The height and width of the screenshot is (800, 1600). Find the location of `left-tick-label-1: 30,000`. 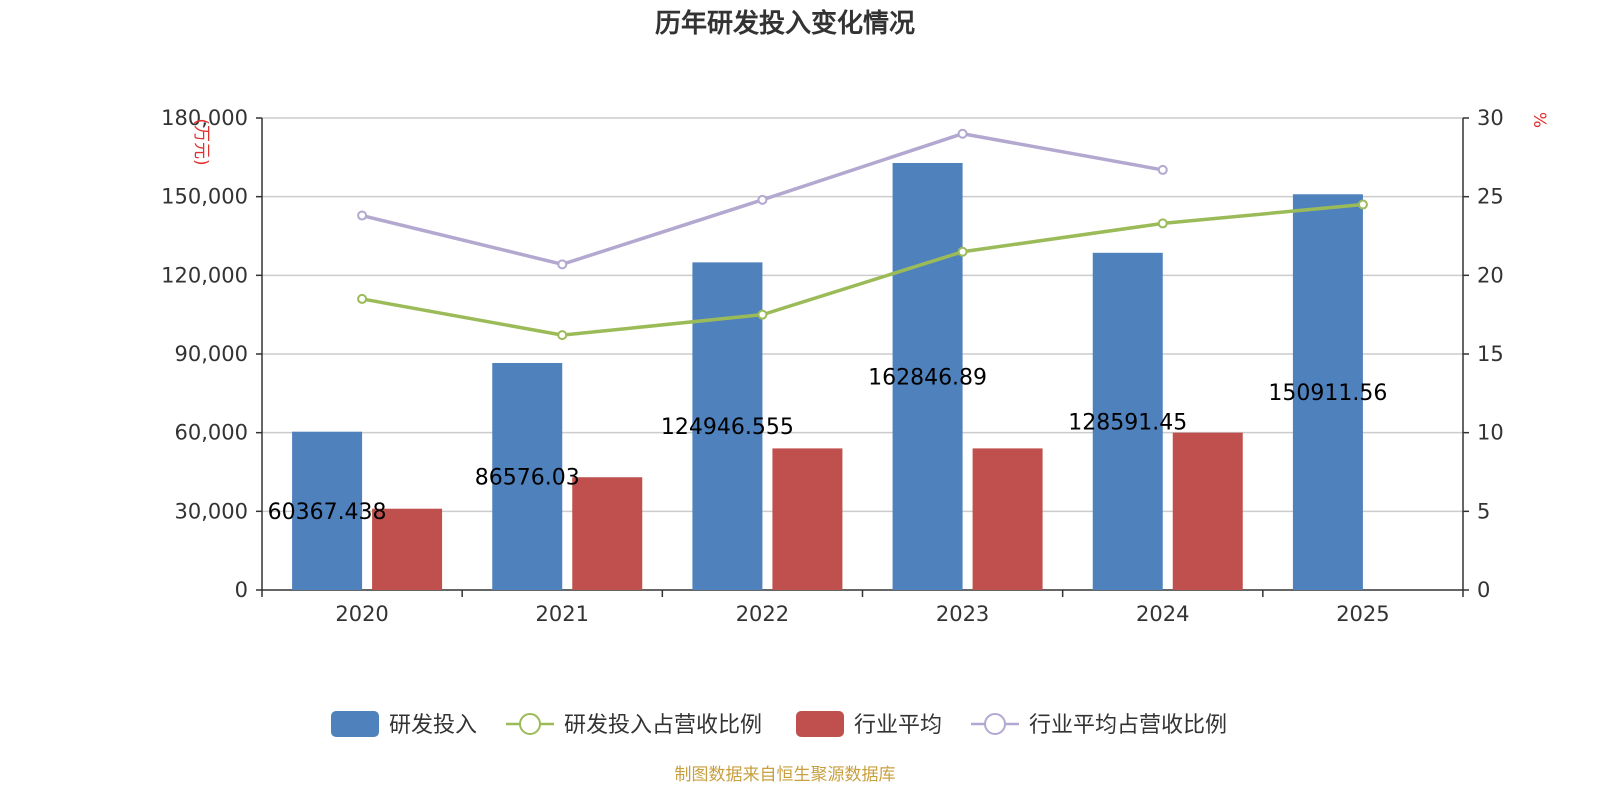

left-tick-label-1: 30,000 is located at coordinates (211, 511).